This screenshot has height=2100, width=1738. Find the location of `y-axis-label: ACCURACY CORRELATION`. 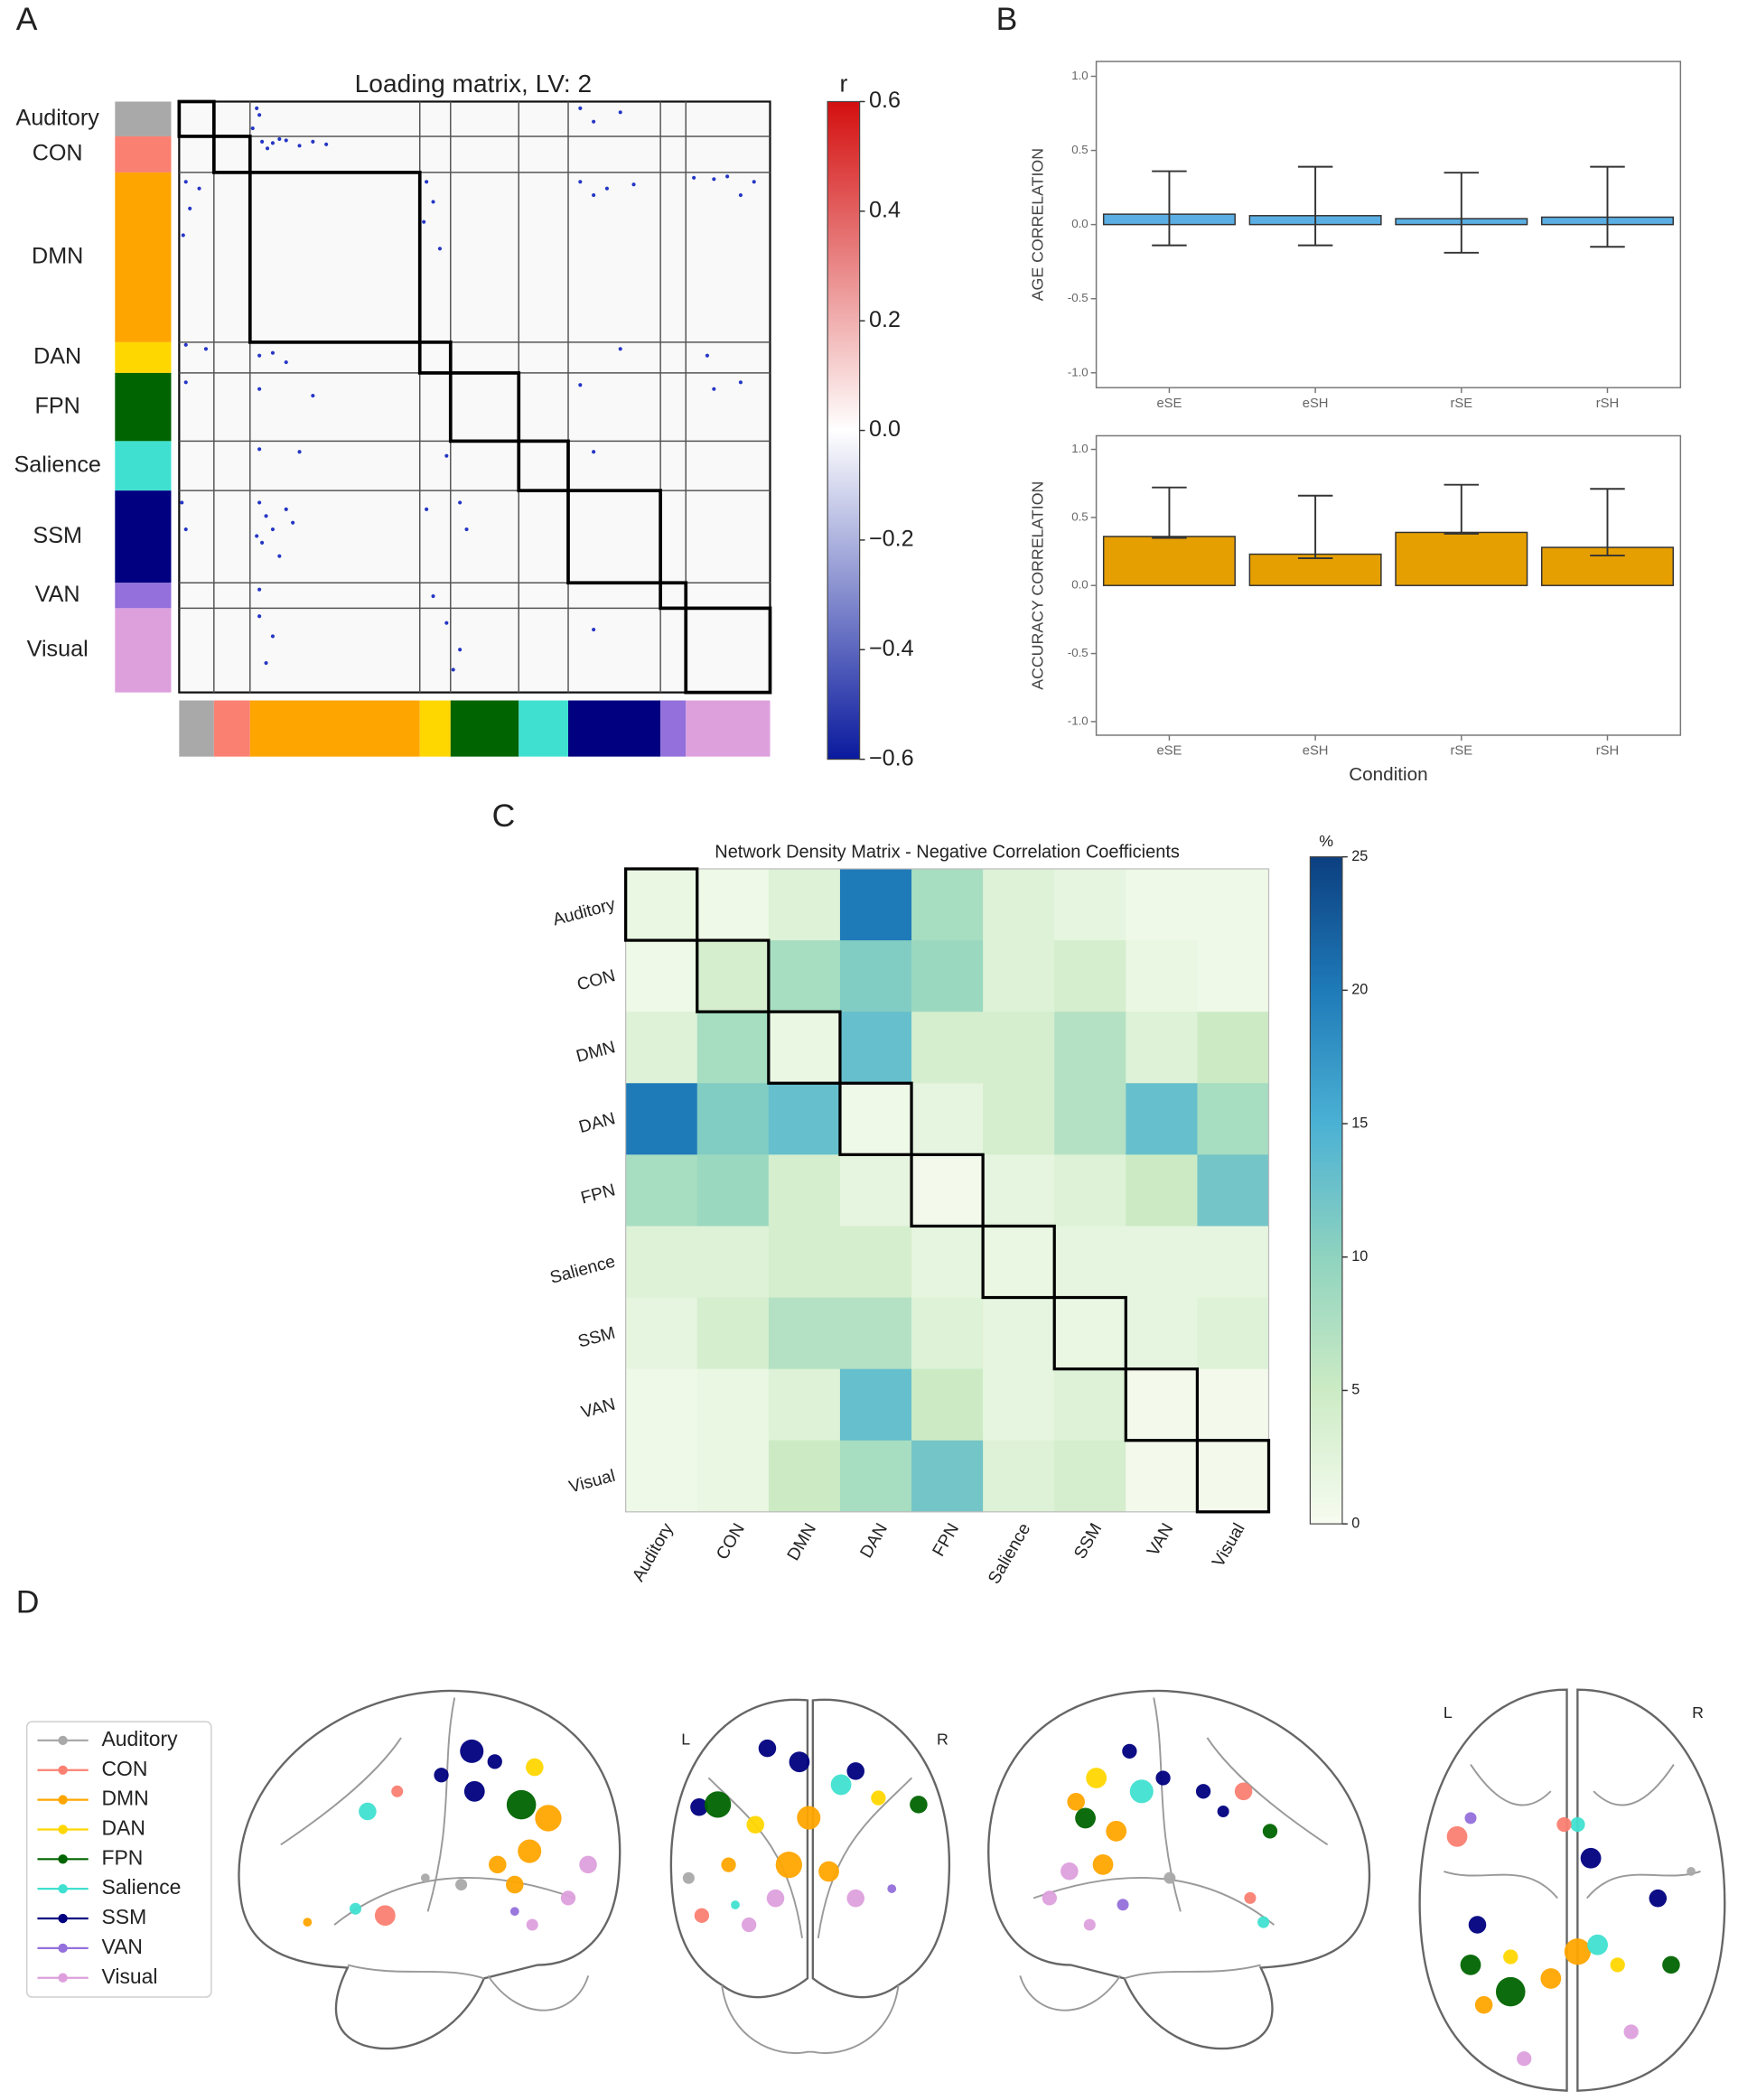

y-axis-label: ACCURACY CORRELATION is located at coordinates (1038, 585).